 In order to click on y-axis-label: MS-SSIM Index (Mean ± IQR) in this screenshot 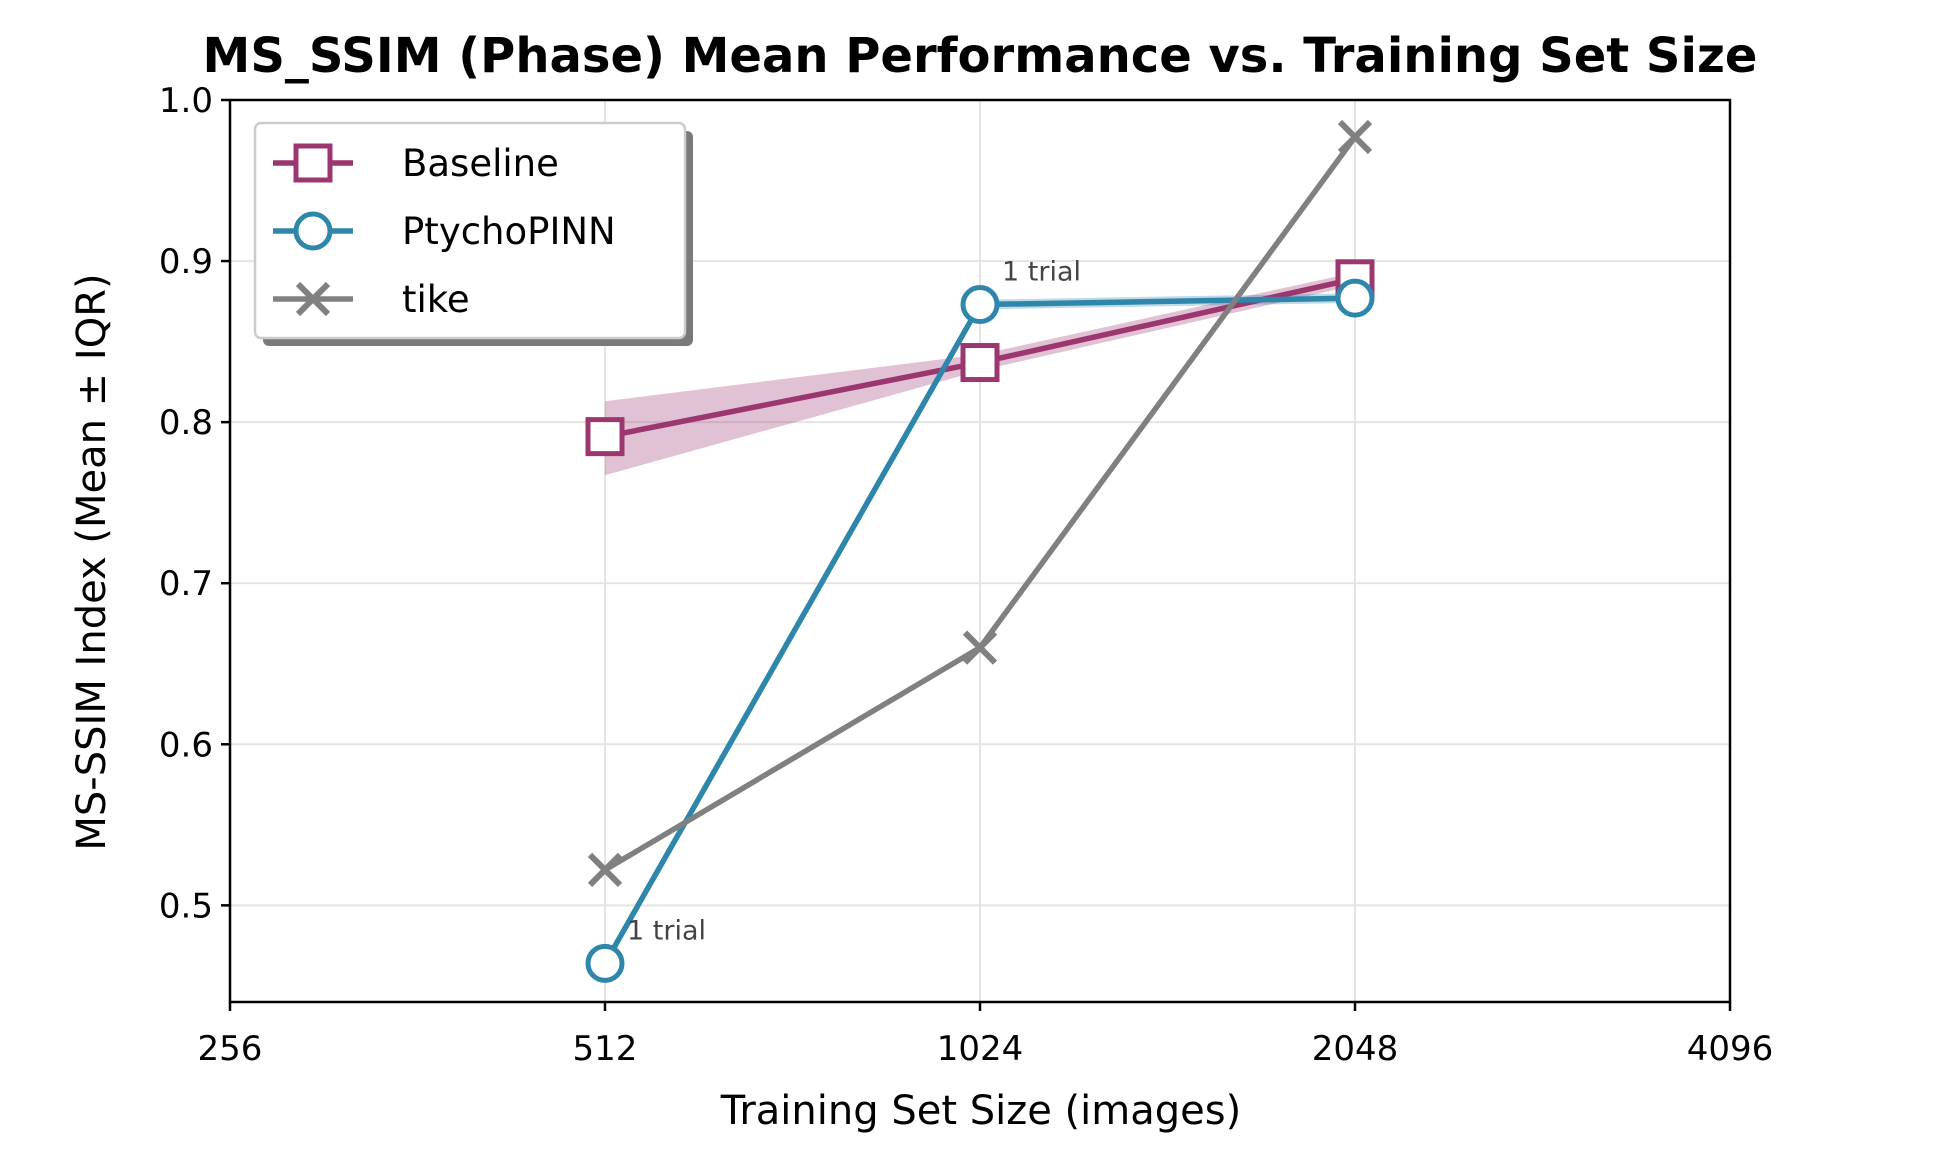, I will do `click(92, 561)`.